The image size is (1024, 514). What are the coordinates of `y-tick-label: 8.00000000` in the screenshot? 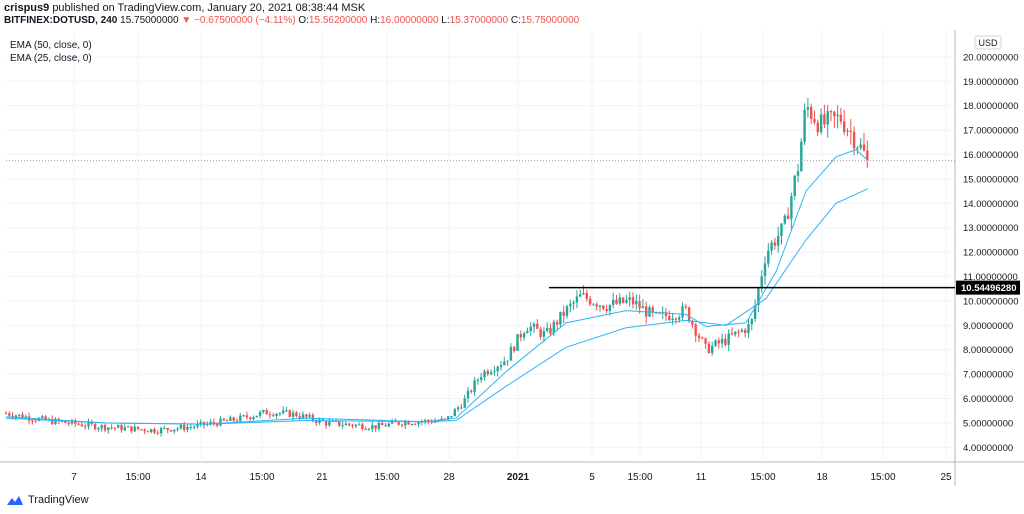 It's located at (988, 350).